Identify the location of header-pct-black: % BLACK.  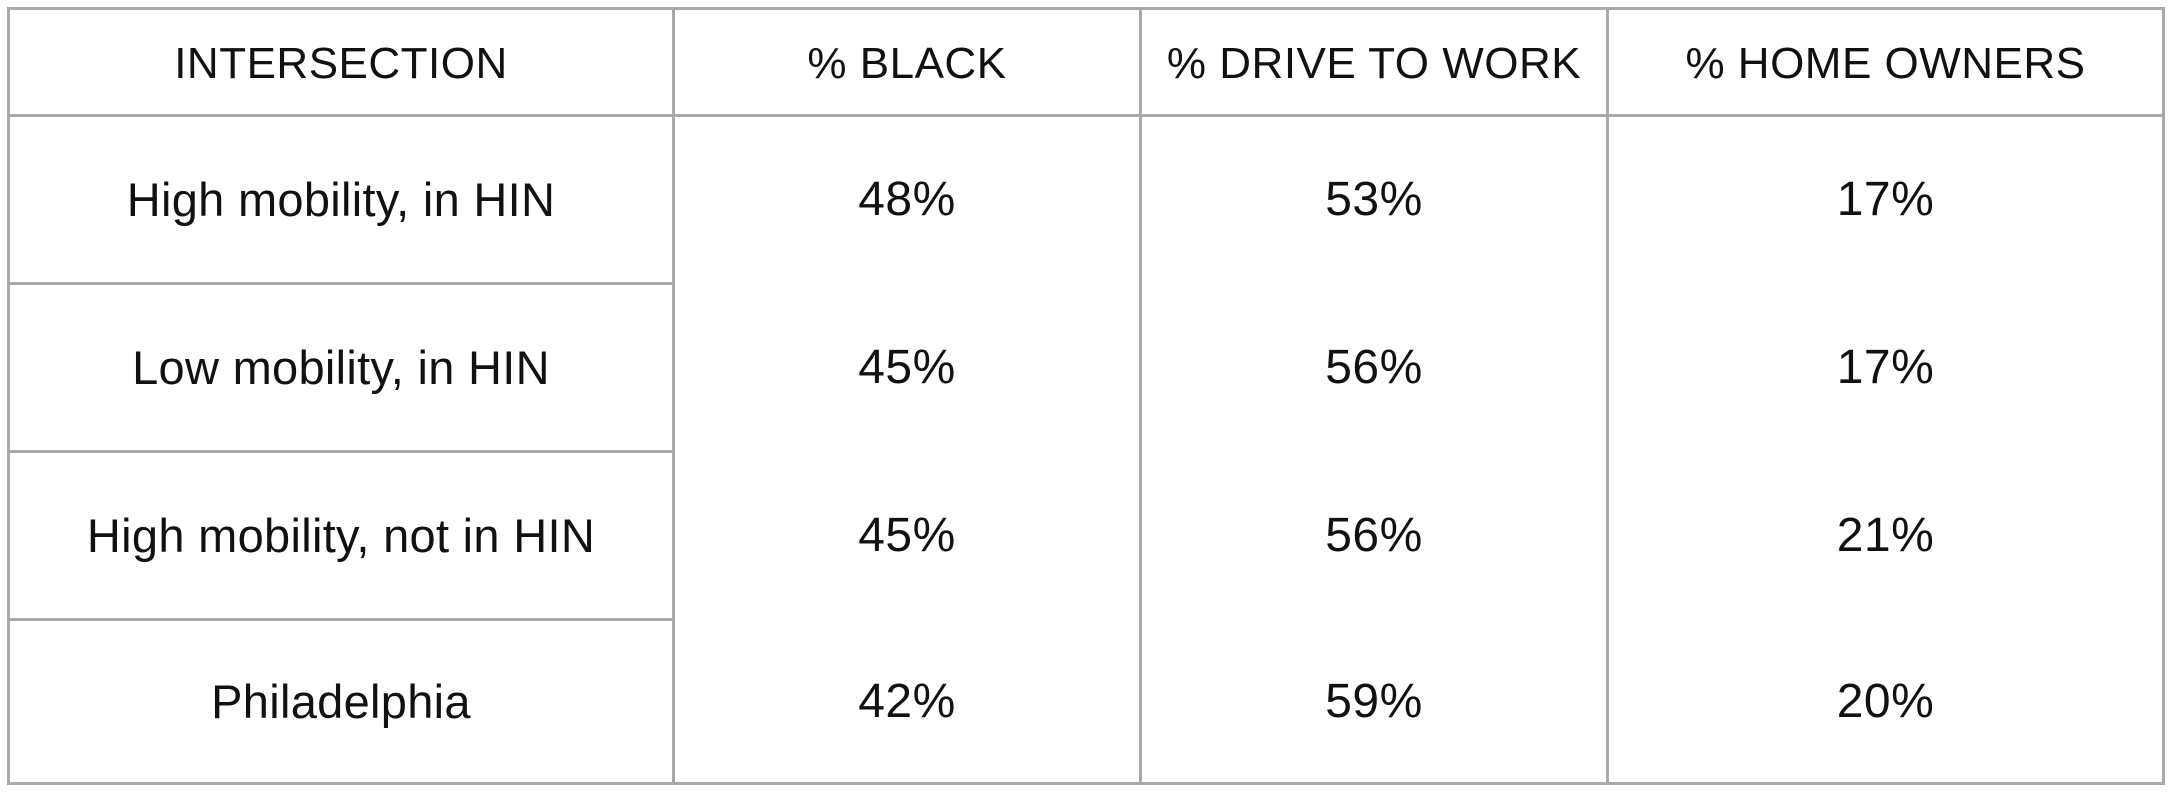
(907, 63).